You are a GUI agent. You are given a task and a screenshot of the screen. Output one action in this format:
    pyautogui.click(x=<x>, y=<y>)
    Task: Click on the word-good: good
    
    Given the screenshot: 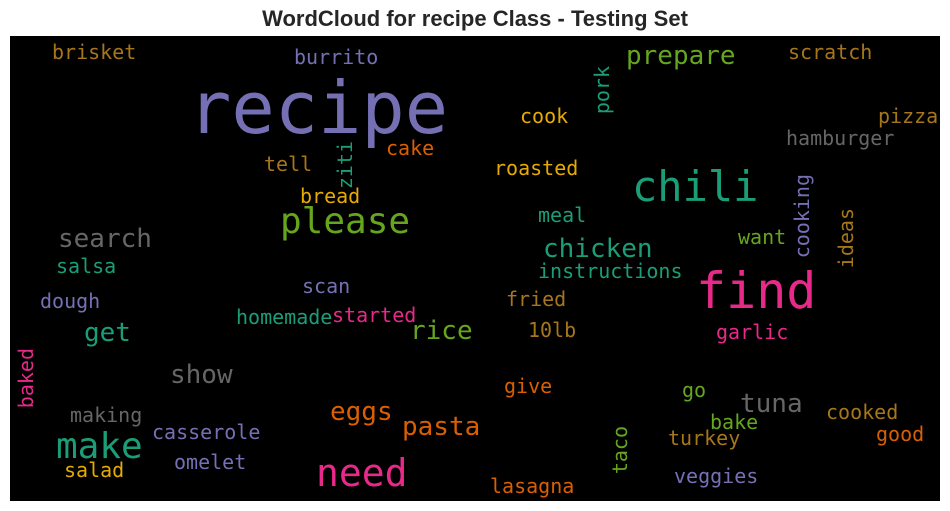 What is the action you would take?
    pyautogui.click(x=900, y=434)
    